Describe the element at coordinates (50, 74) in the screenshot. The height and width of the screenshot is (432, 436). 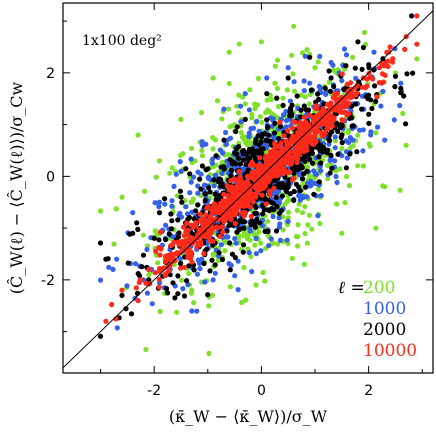
I see `y-tick-label: 2` at that location.